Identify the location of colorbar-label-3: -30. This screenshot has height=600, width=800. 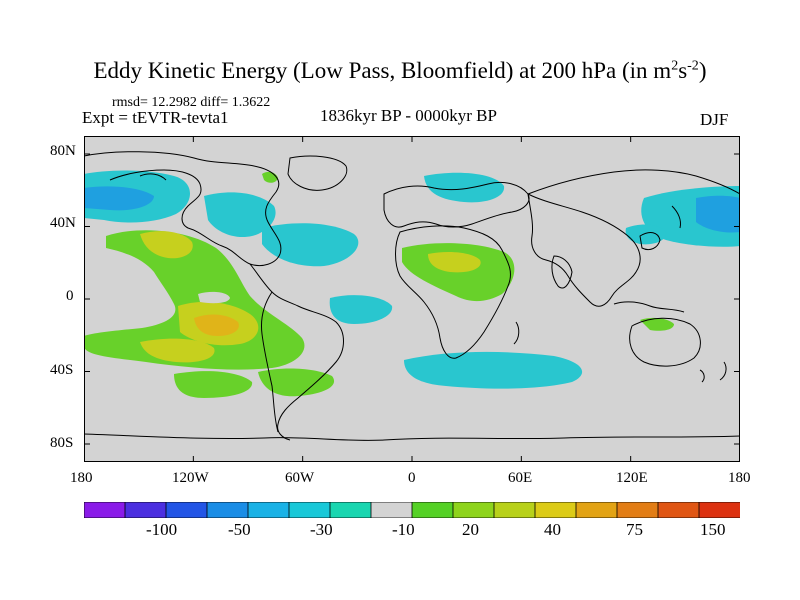
(321, 529).